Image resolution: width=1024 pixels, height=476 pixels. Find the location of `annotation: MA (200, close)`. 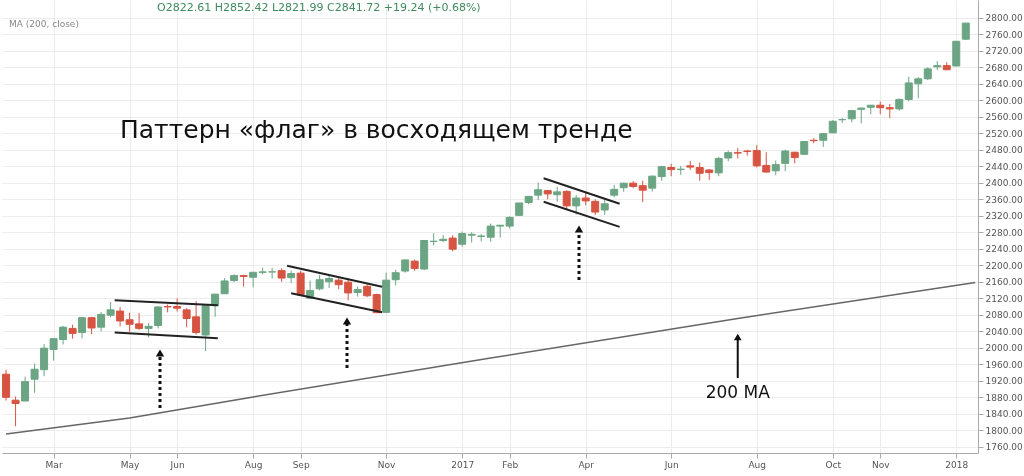

annotation: MA (200, close) is located at coordinates (44, 24).